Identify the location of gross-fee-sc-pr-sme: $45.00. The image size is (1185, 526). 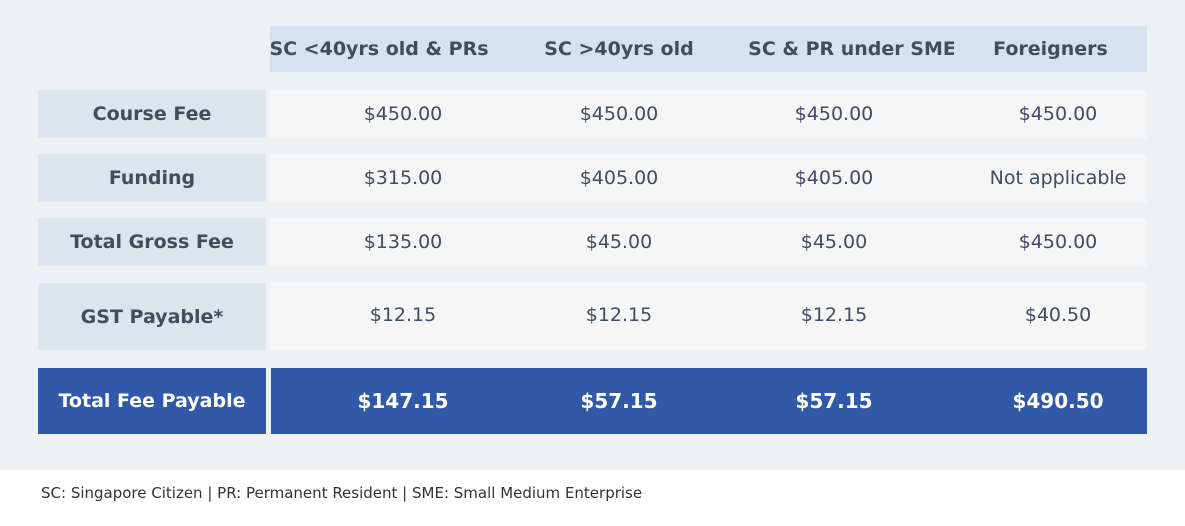
(834, 242).